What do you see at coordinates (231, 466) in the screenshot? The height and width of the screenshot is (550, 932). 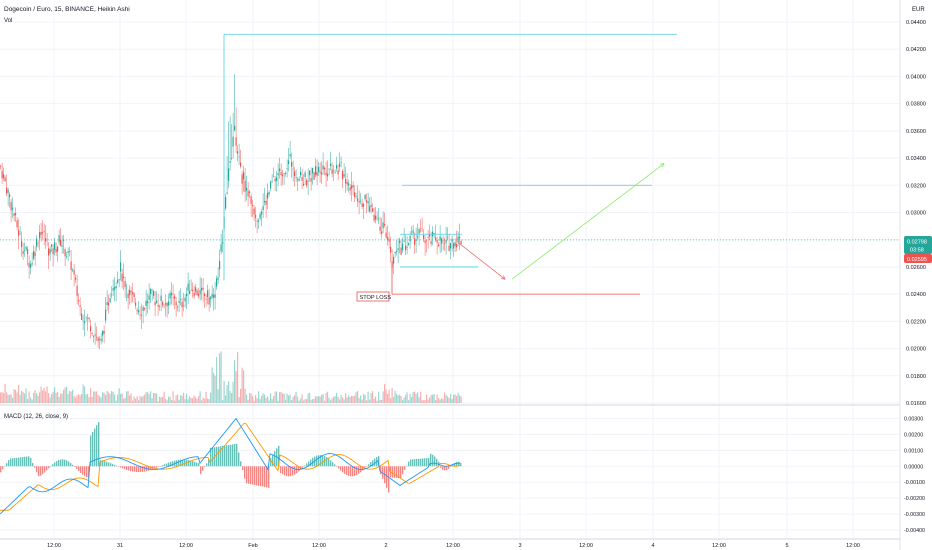 I see `macd-pane` at bounding box center [231, 466].